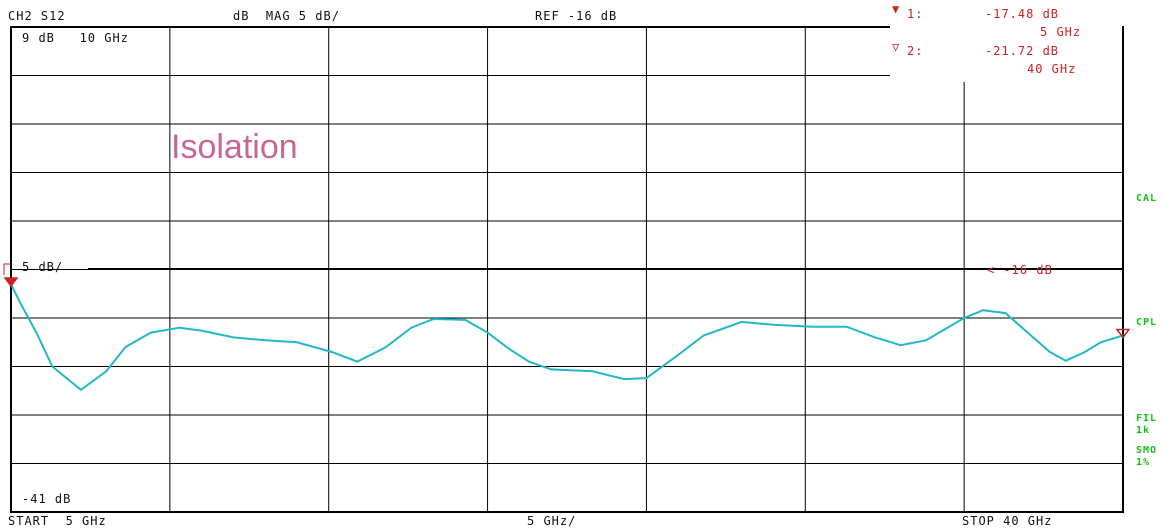 The width and height of the screenshot is (1176, 529). I want to click on marker-2-trace-symbol, so click(1123, 333).